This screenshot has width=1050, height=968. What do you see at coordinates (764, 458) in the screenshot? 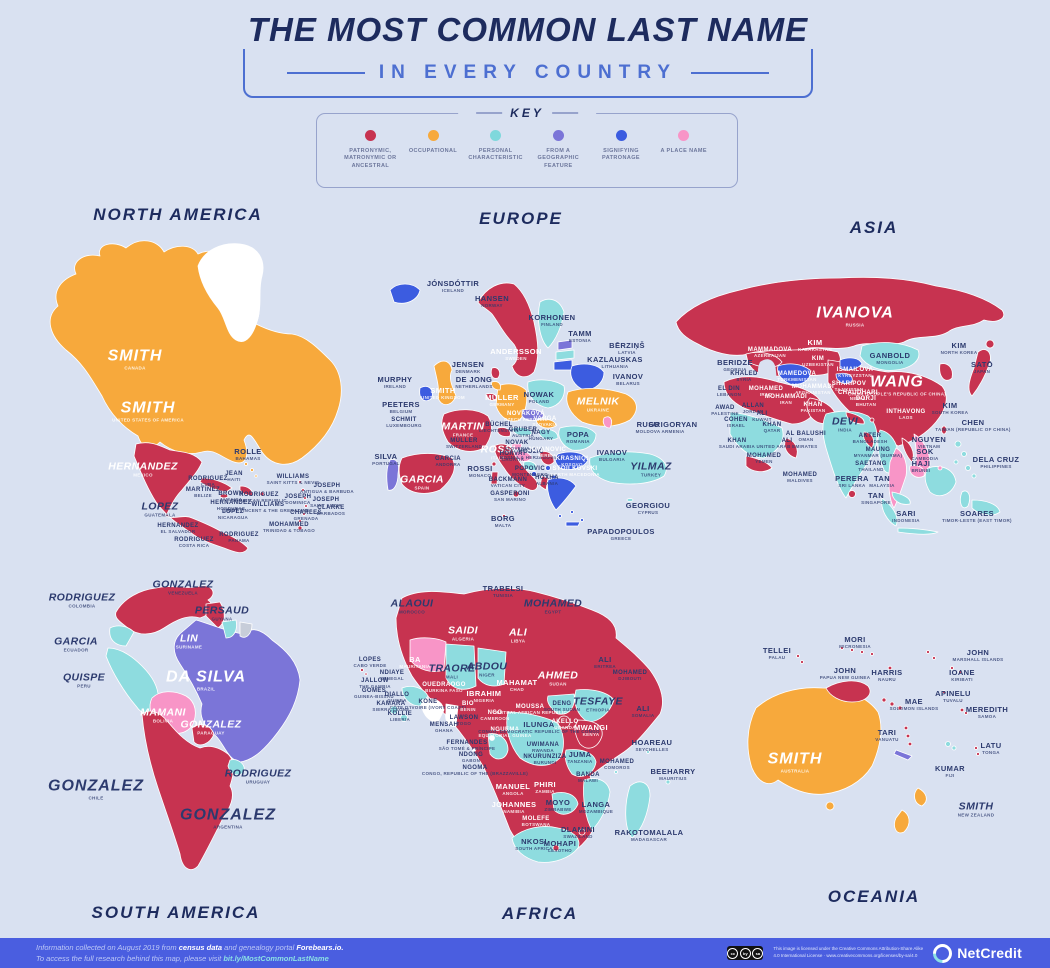
I see `country-label-yemen: MOHAMED YEMEN` at bounding box center [764, 458].